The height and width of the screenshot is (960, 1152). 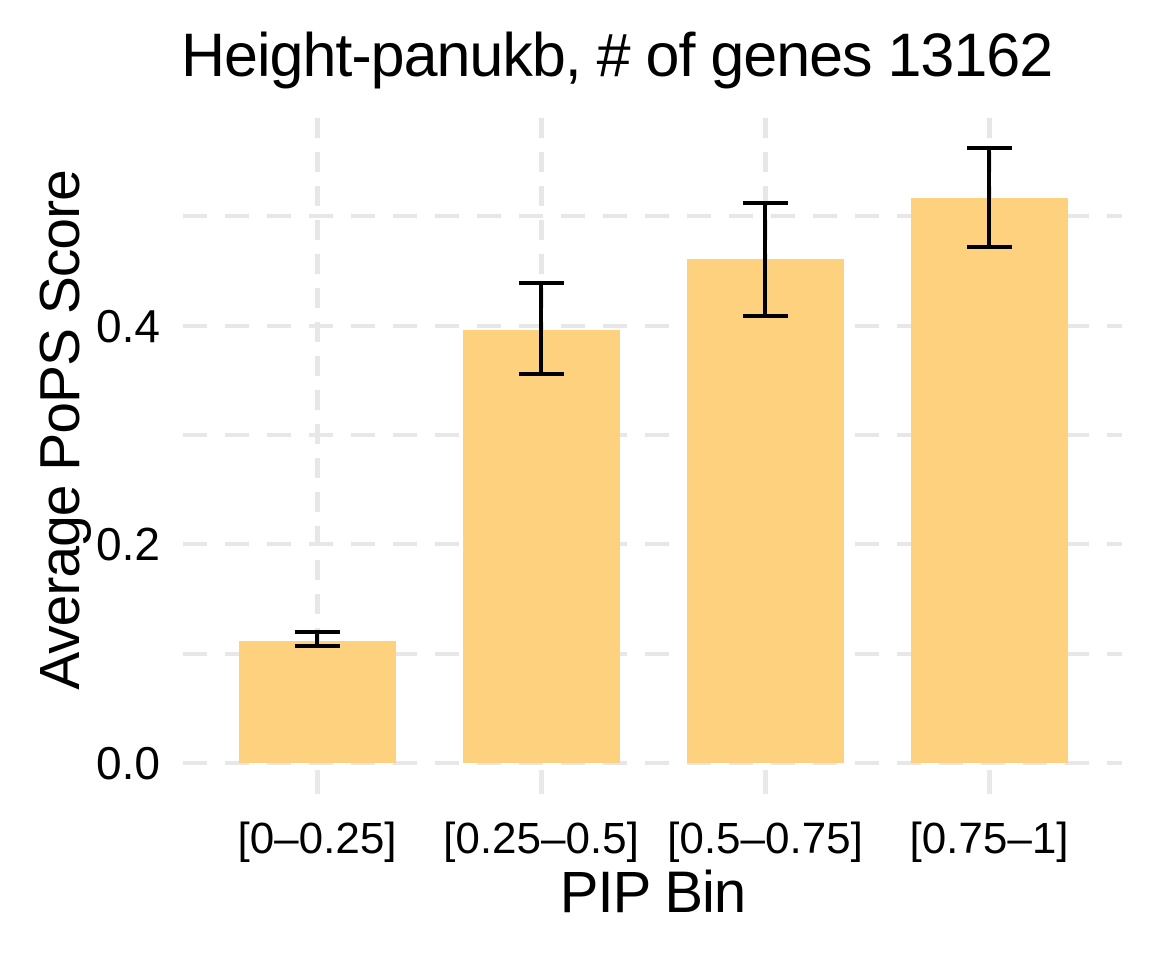 What do you see at coordinates (317, 440) in the screenshot?
I see `v-gridline` at bounding box center [317, 440].